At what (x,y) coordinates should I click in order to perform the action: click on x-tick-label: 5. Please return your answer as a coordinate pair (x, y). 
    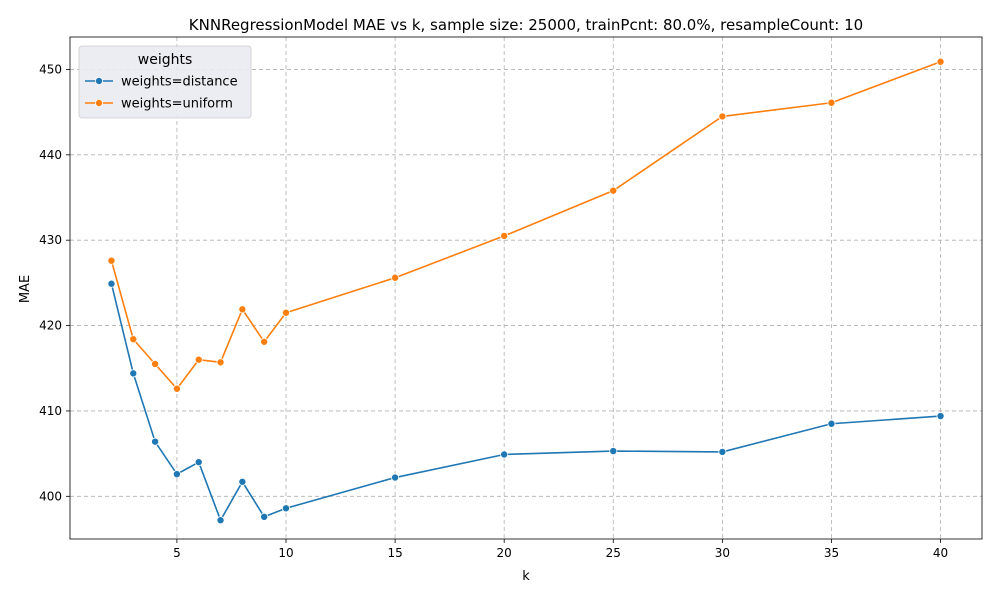
    Looking at the image, I should click on (177, 553).